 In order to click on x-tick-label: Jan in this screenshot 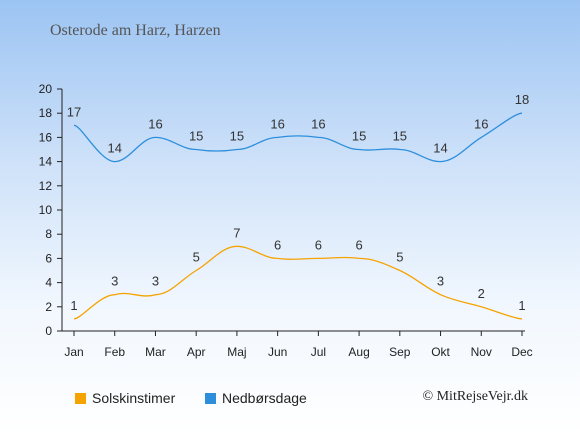, I will do `click(73, 352)`.